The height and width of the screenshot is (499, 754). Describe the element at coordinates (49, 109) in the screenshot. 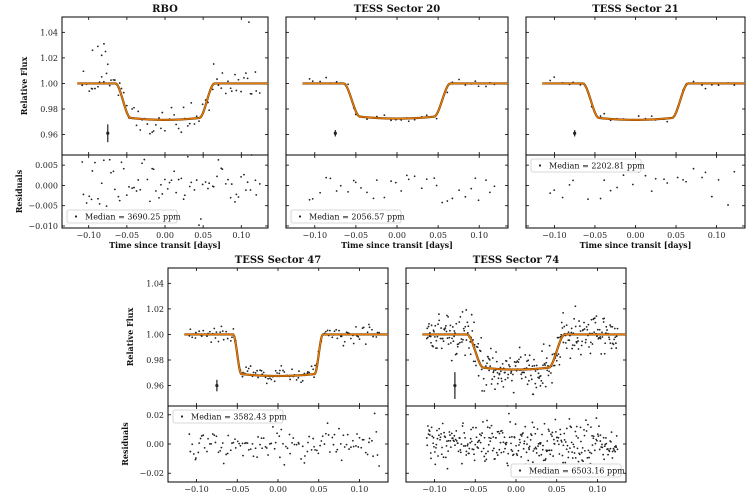

I see `y-tick-label: 0.98` at that location.